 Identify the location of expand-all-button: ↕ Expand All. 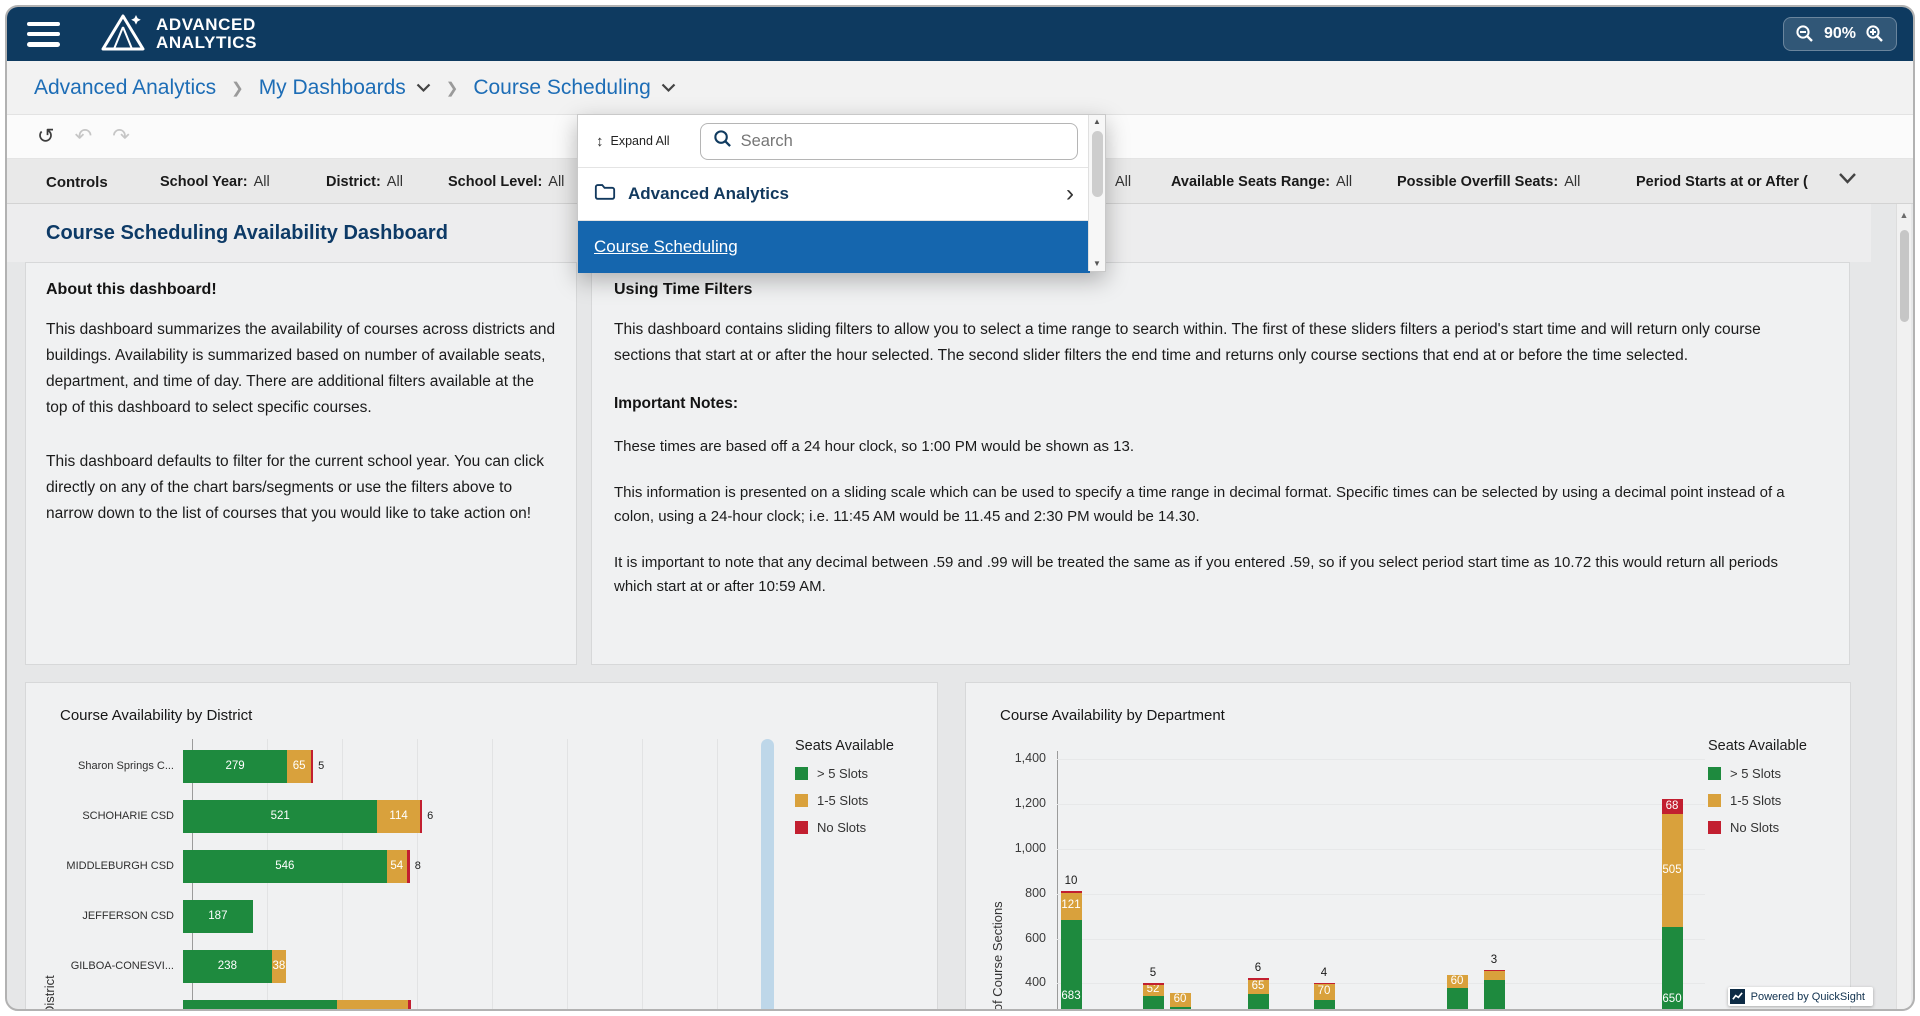
(633, 141).